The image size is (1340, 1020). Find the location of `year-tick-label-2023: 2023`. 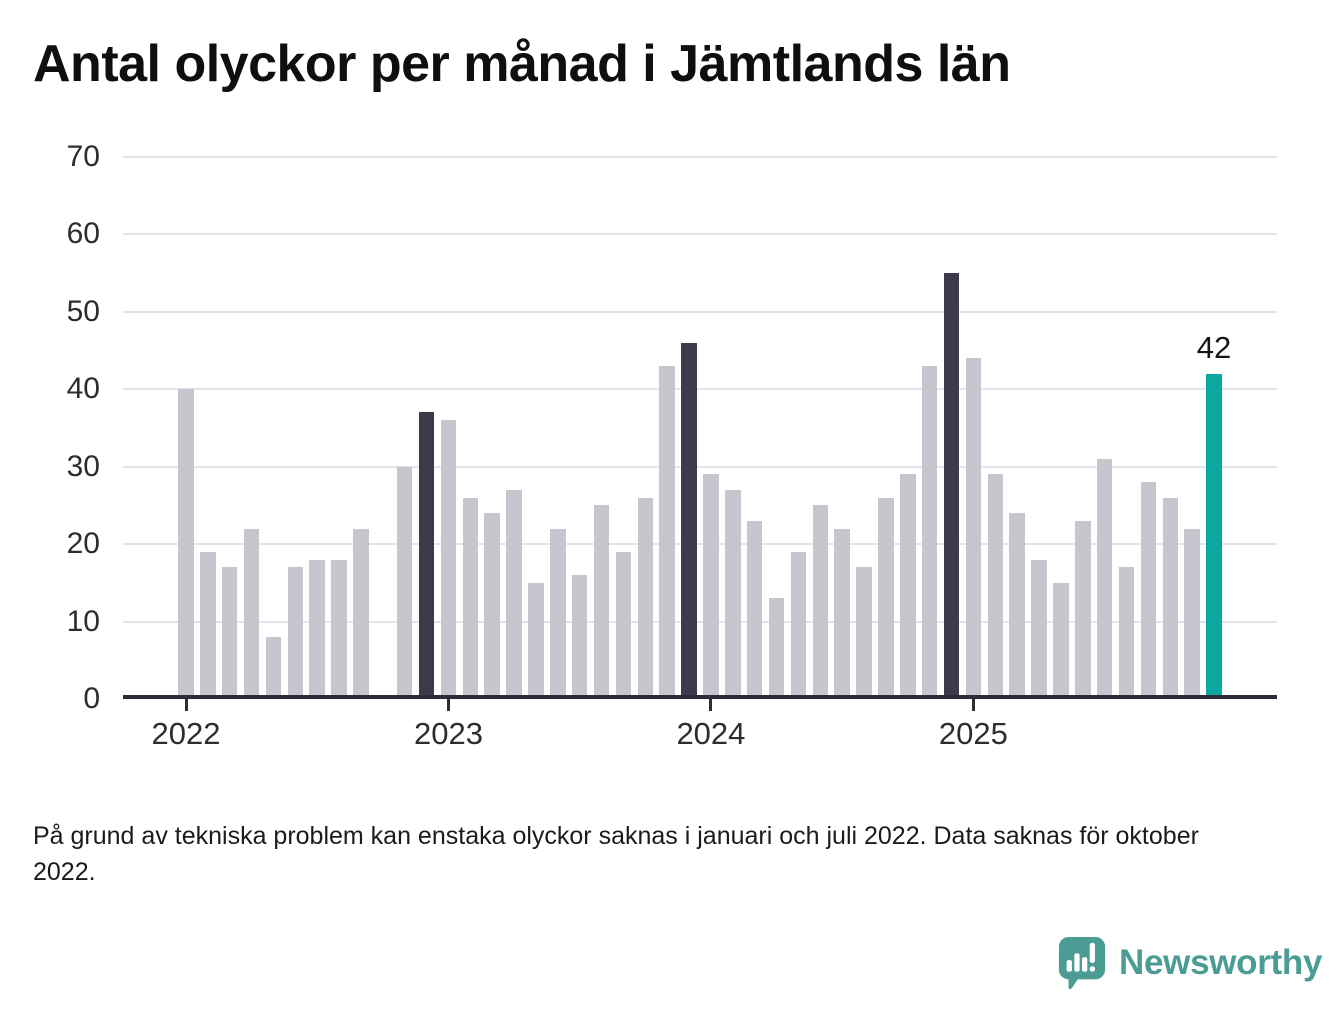

year-tick-label-2023: 2023 is located at coordinates (448, 733).